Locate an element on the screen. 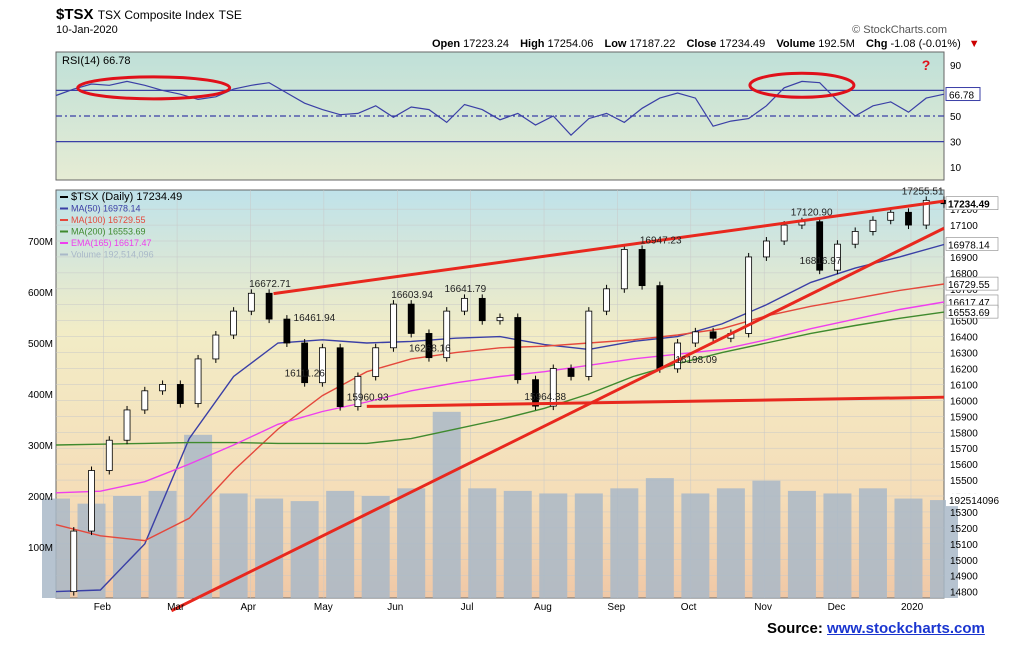 This screenshot has height=648, width=1024. volume-tick-label: 500M is located at coordinates (40, 344).